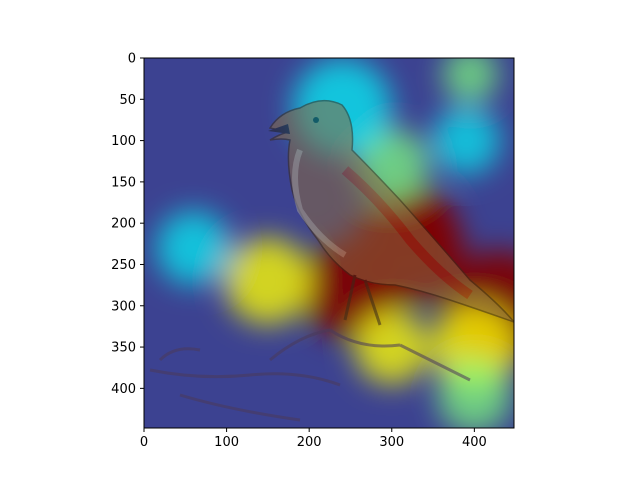  What do you see at coordinates (391, 442) in the screenshot?
I see `x-tick-label: 300` at bounding box center [391, 442].